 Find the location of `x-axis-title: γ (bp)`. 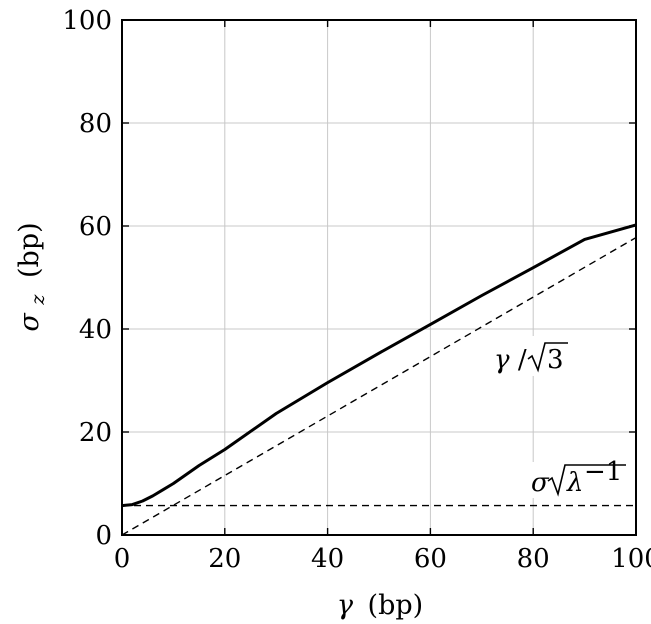

x-axis-title: γ (bp) is located at coordinates (380, 605).